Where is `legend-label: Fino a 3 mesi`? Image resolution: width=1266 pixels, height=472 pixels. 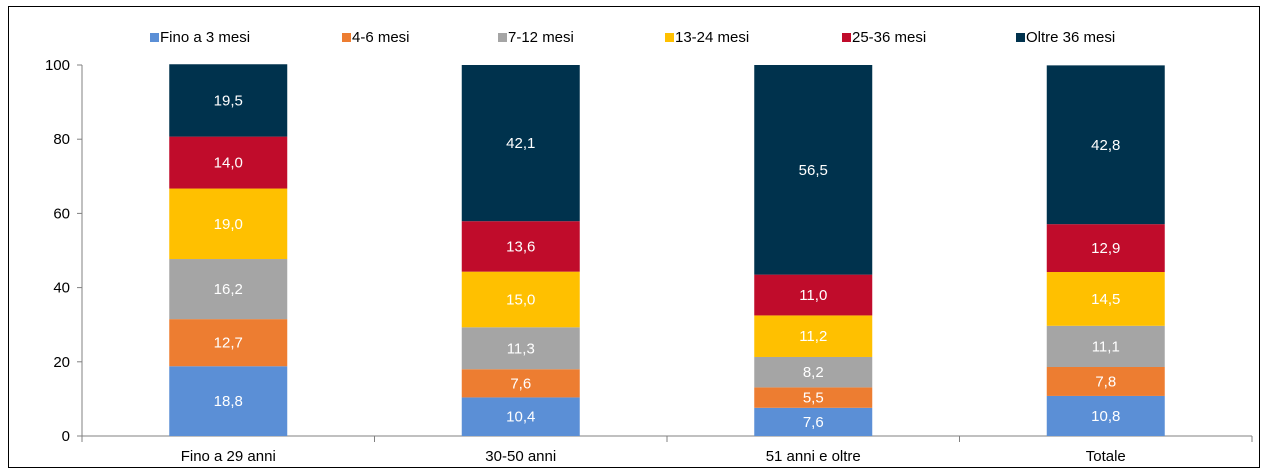 legend-label: Fino a 3 mesi is located at coordinates (205, 37).